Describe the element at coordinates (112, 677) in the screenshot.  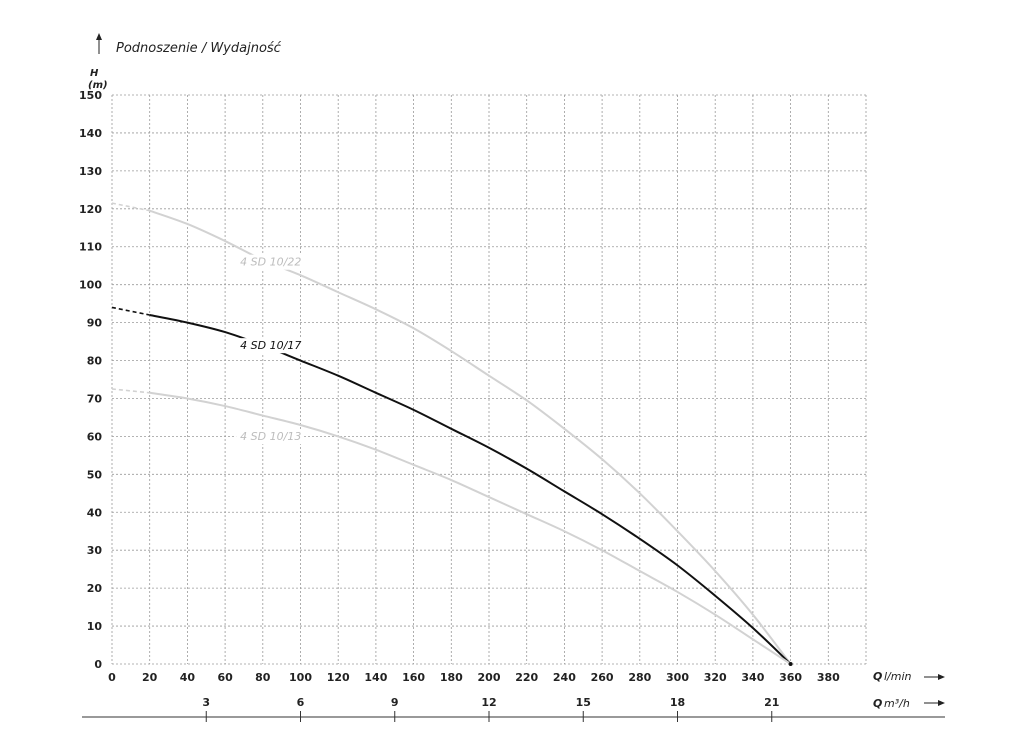
I see `x-tick-label: 0` at that location.